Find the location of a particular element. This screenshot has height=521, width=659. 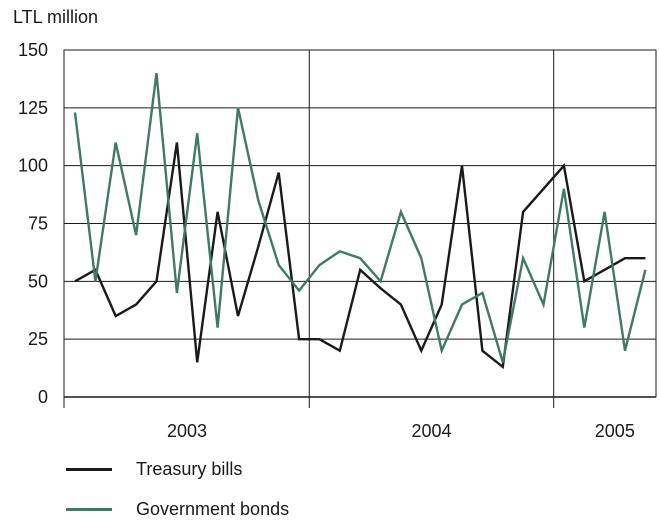

legend-label-government-bonds: Government bonds is located at coordinates (213, 508).